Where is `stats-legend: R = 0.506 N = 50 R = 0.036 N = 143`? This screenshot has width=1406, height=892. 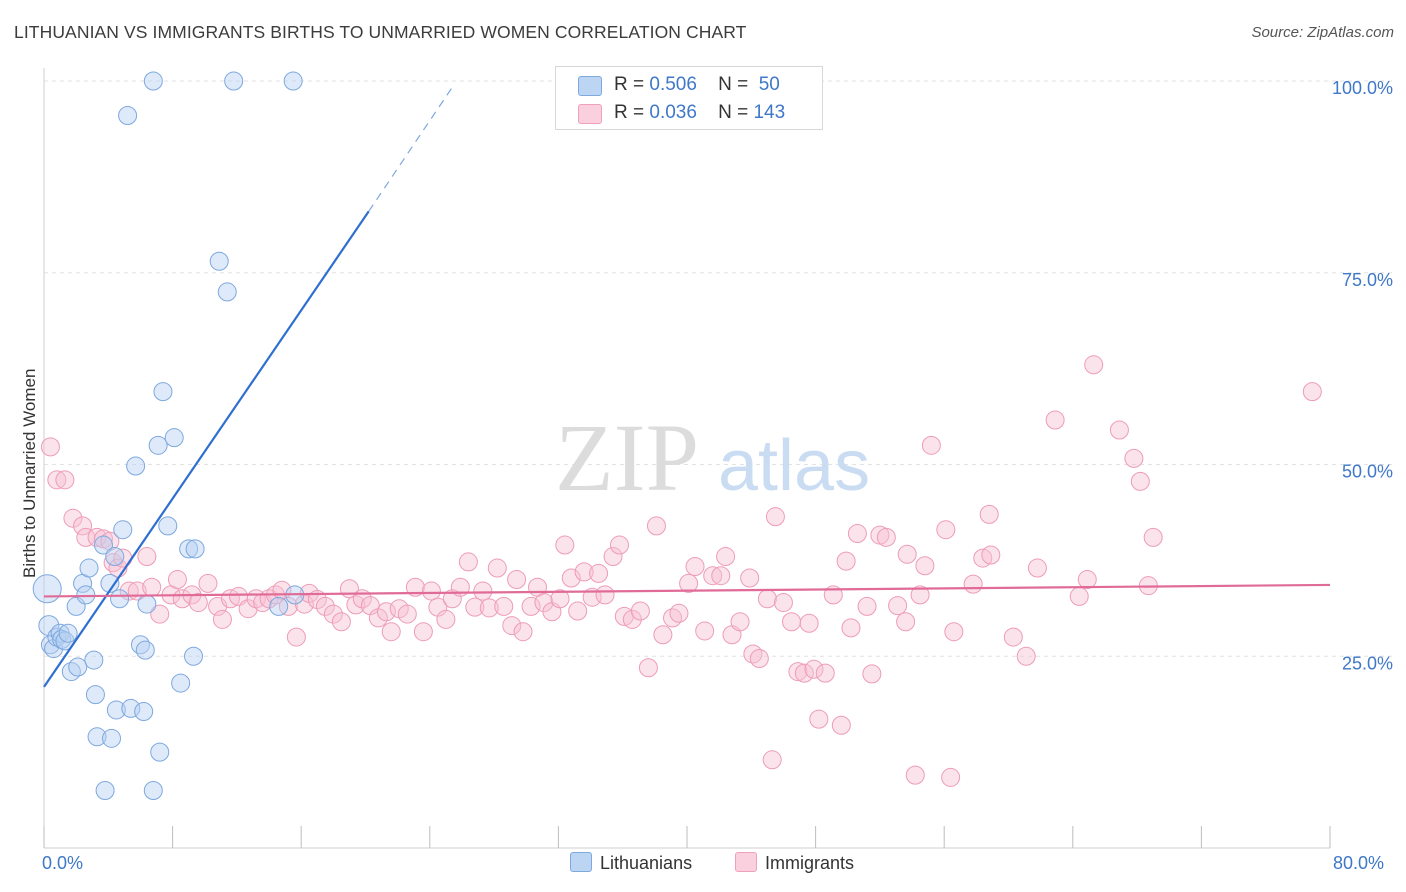 stats-legend: R = 0.506 N = 50 R = 0.036 N = 143 is located at coordinates (689, 98).